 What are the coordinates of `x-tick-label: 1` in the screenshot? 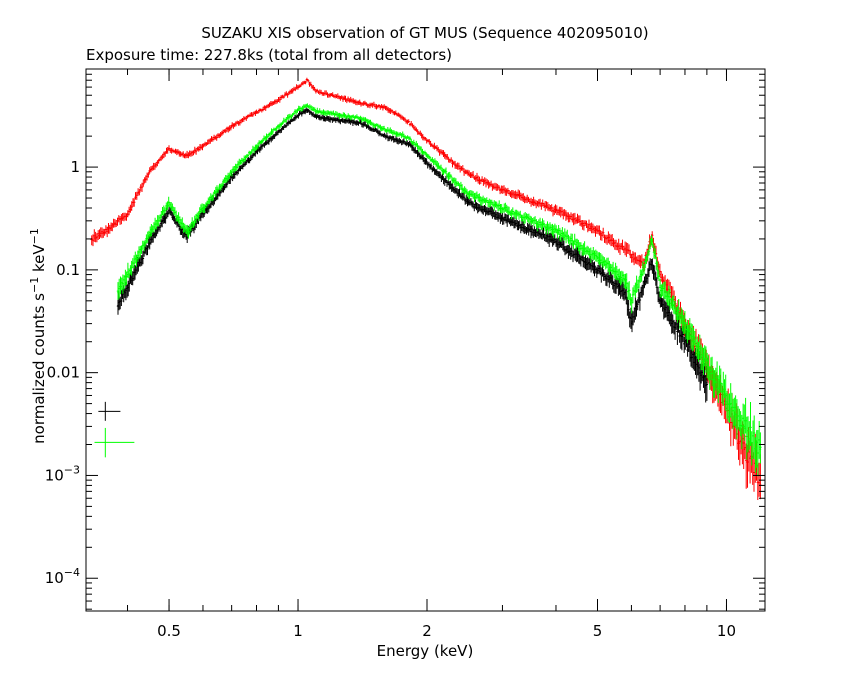 It's located at (298, 631).